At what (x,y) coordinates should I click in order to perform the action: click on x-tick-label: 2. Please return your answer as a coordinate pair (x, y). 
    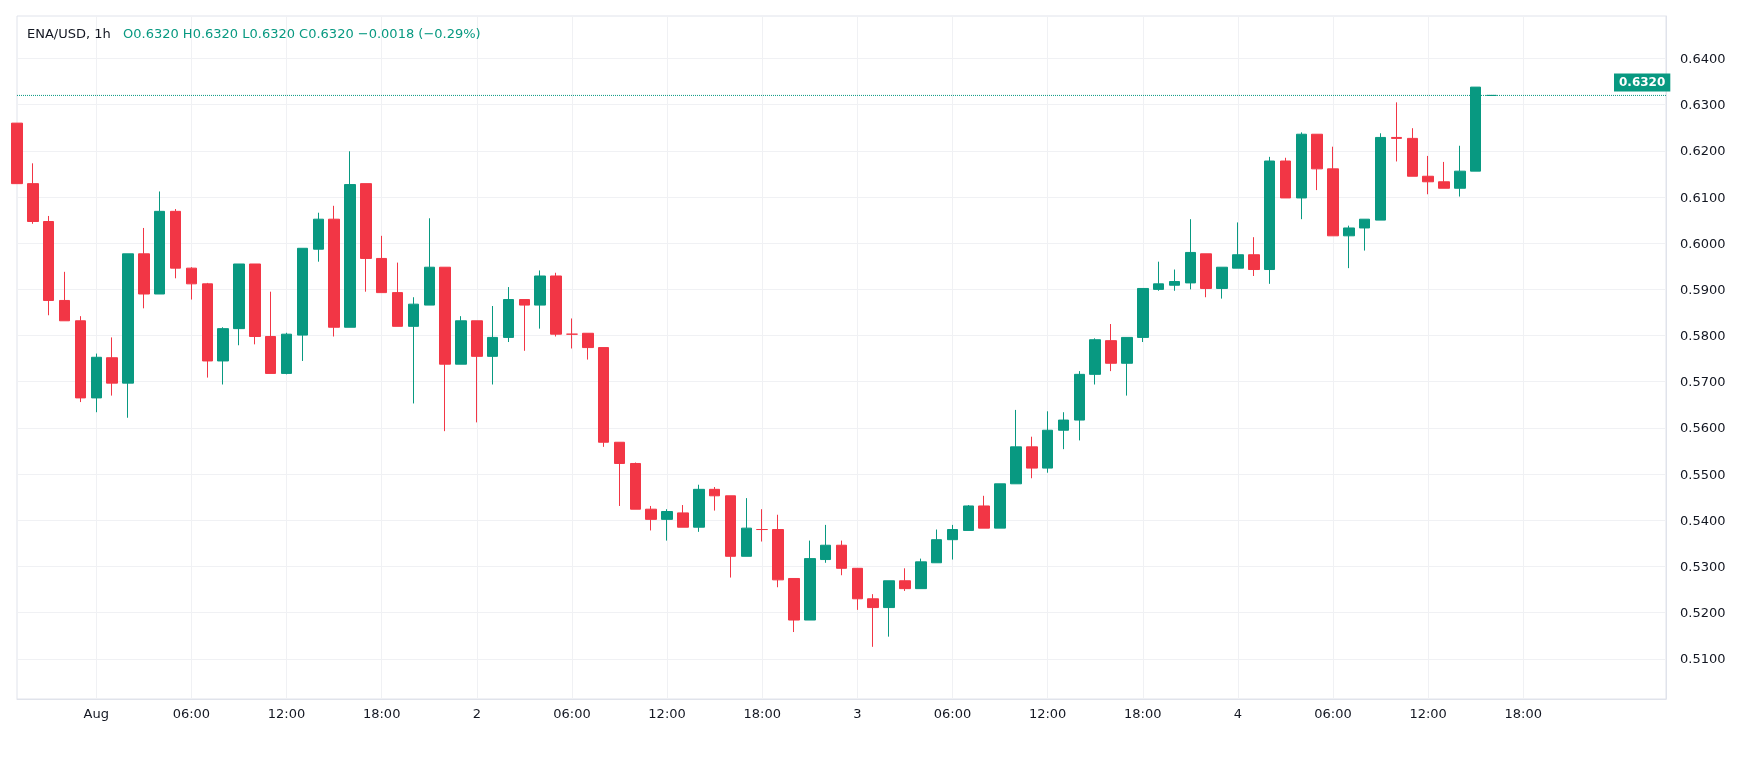
    Looking at the image, I should click on (476, 713).